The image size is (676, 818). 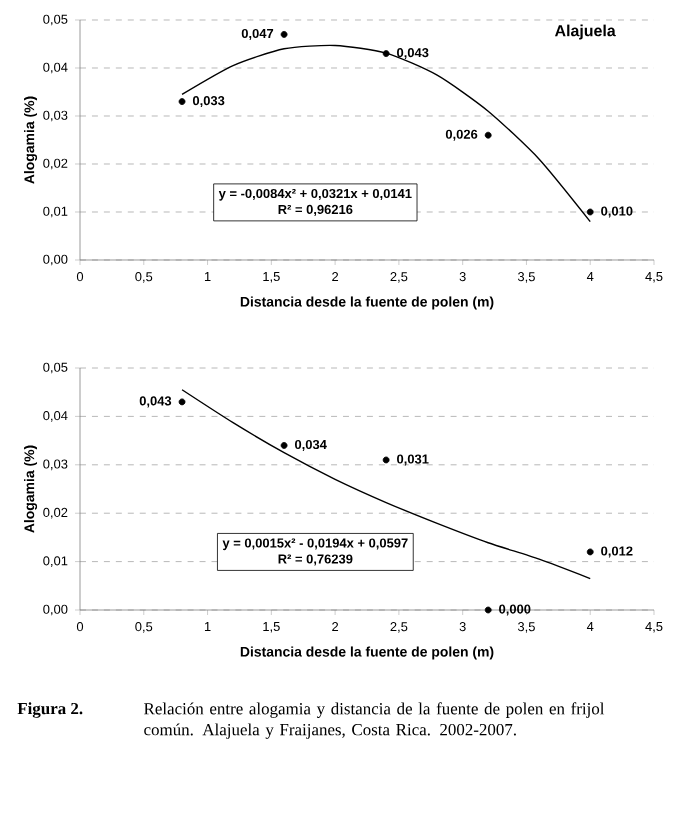 I want to click on text: Relación entre alogamia y distancia de la fuente de polen en frijol común. Alajuela y Fraijanes, Costa Rica. 2002-2007., so click(x=374, y=720).